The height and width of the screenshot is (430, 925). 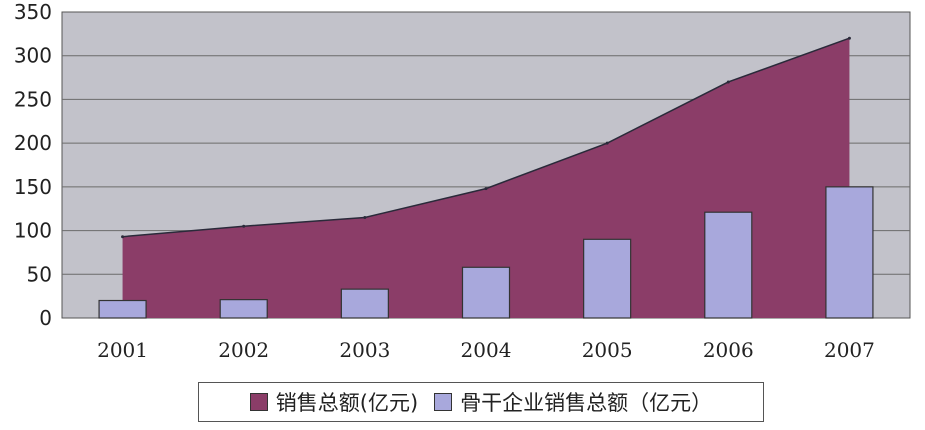 I want to click on x-tick-label: 2005, so click(x=607, y=350).